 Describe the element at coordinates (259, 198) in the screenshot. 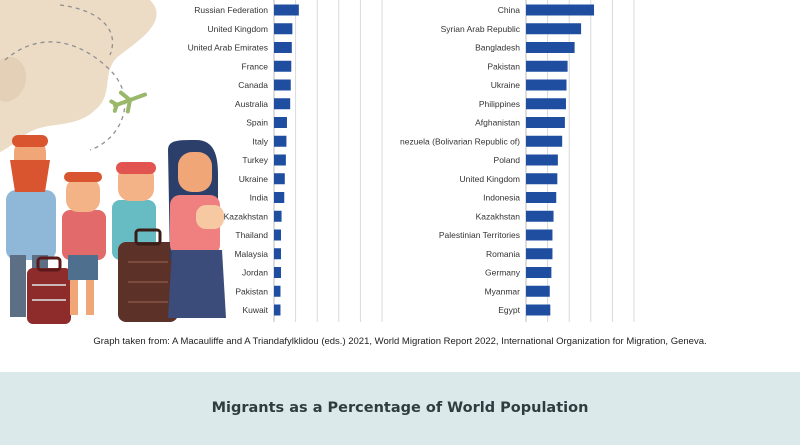

I see `category-label: India` at that location.